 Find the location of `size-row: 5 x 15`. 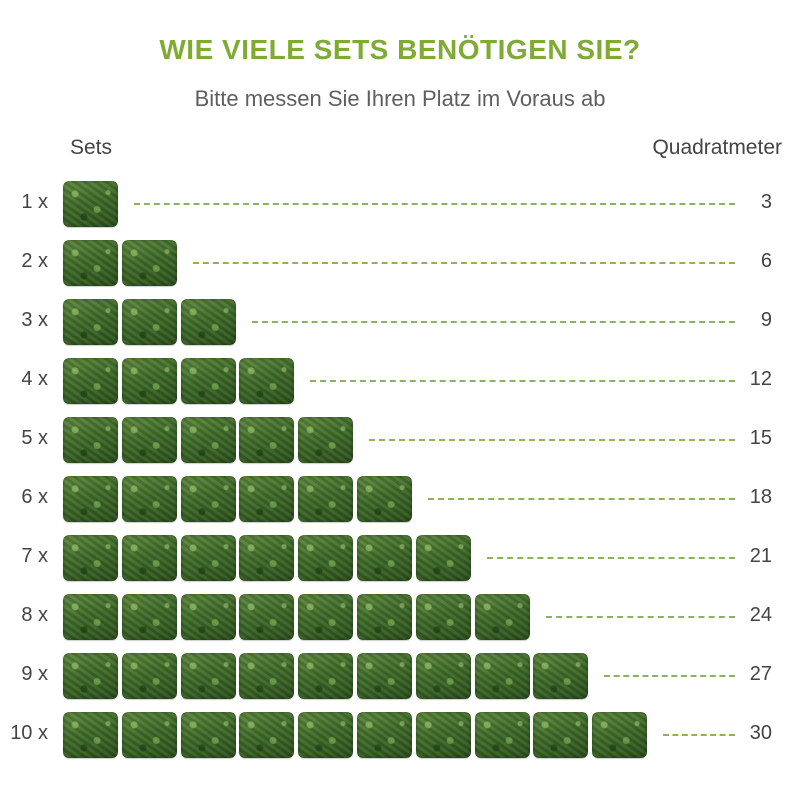

size-row: 5 x 15 is located at coordinates (400, 440).